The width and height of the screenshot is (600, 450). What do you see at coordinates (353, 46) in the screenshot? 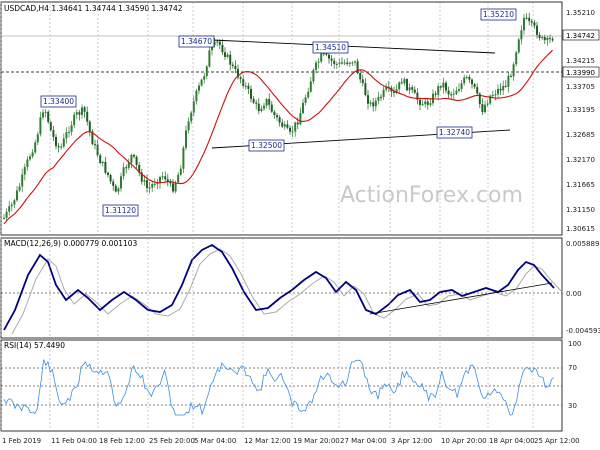
I see `upper-trendline` at bounding box center [353, 46].